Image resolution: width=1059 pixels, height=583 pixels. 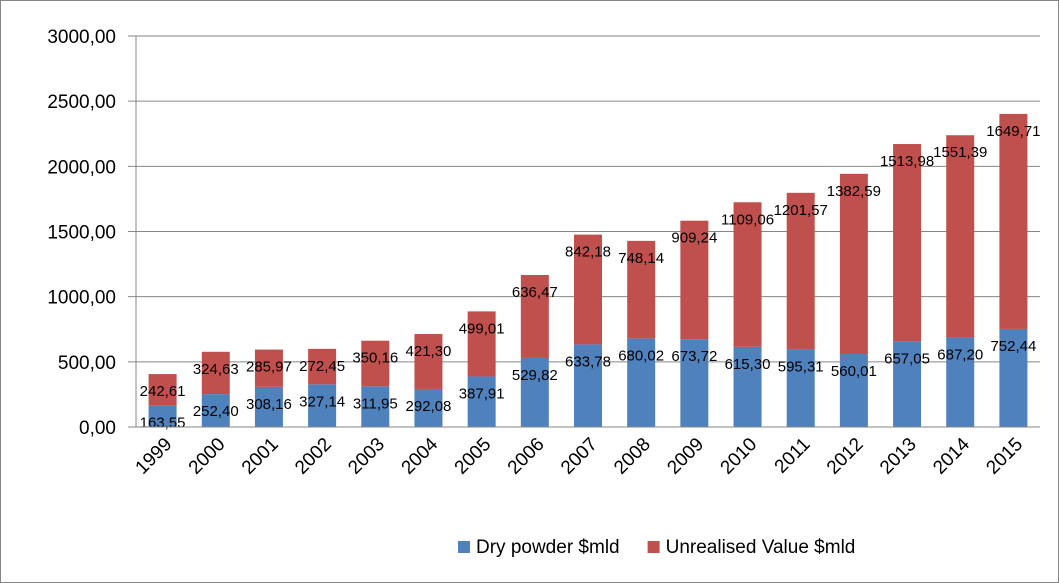 What do you see at coordinates (854, 371) in the screenshot?
I see `data-label: 560,01` at bounding box center [854, 371].